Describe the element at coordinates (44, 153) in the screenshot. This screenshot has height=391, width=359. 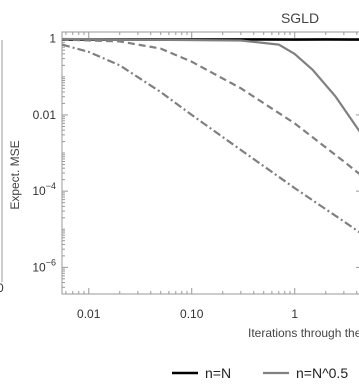
I see `y-tick-labels: 1 0.01 10⁻⁴ 10⁻⁶` at that location.